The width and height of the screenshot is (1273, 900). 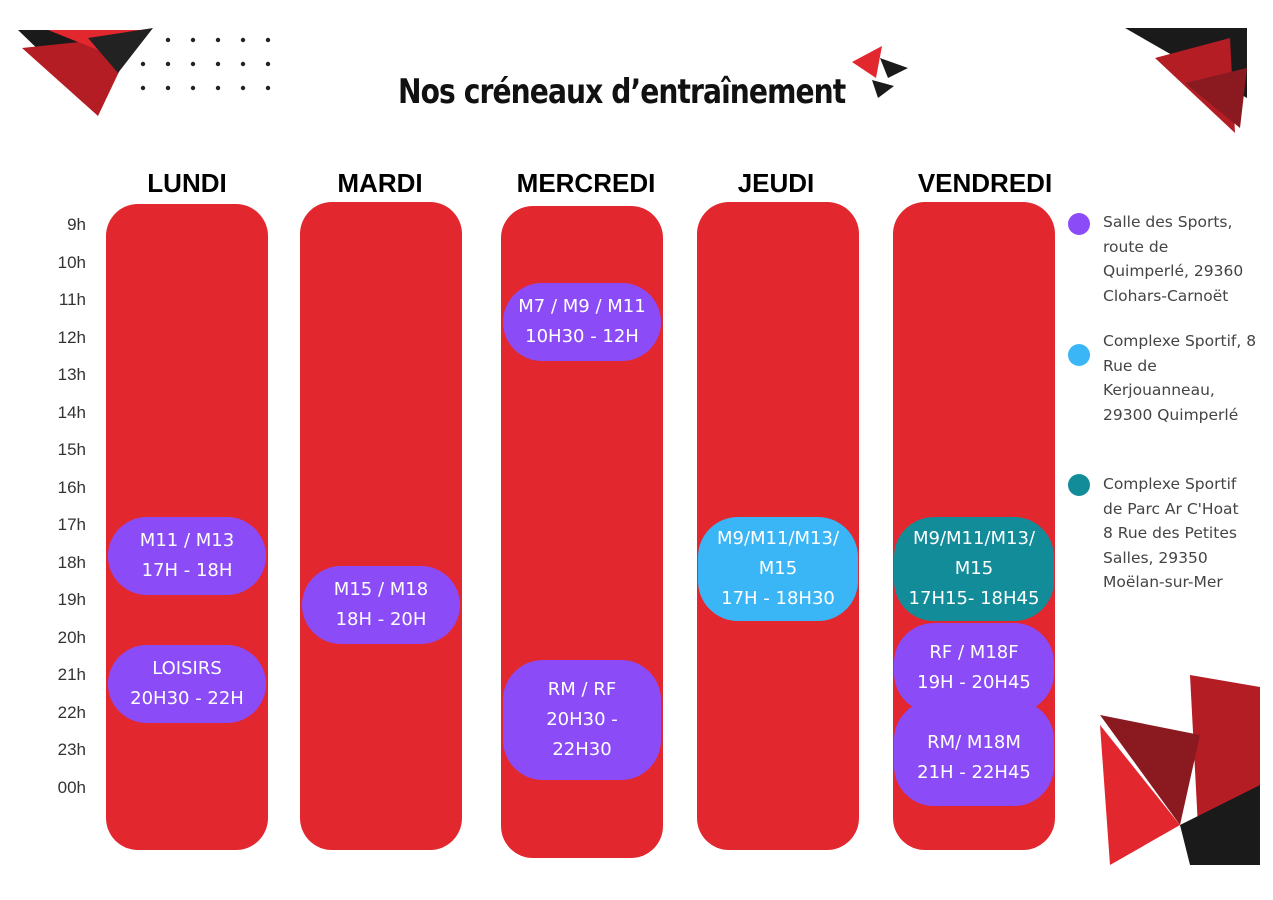 What do you see at coordinates (776, 183) in the screenshot?
I see `day-header-jeudi: JEUDI` at bounding box center [776, 183].